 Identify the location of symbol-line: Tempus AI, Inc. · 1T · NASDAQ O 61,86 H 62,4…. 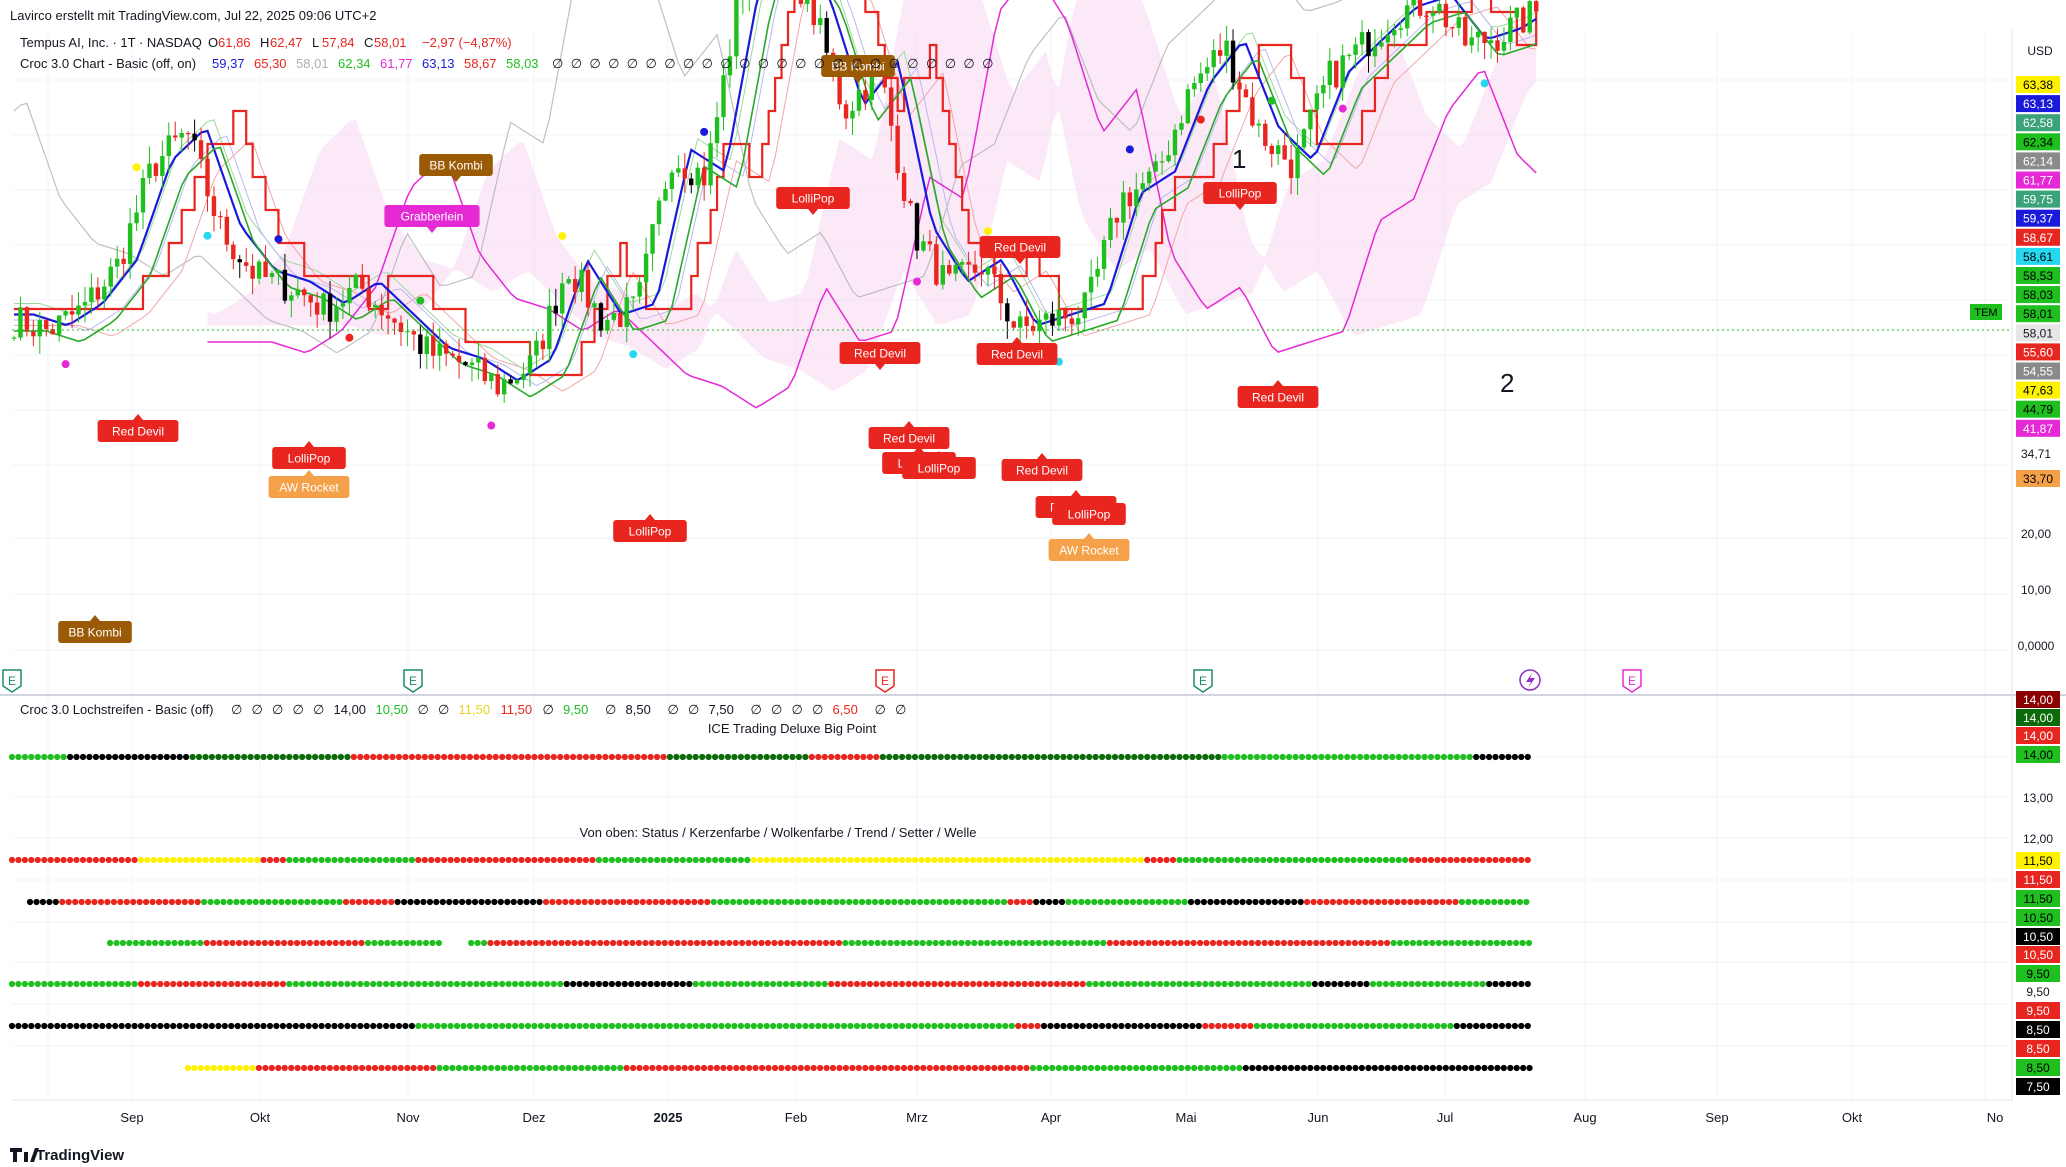
(266, 42).